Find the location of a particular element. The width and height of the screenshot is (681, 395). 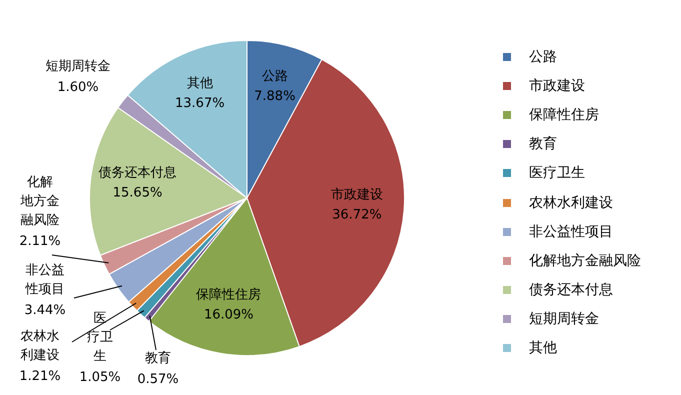

data-label: 36.72% is located at coordinates (357, 214).